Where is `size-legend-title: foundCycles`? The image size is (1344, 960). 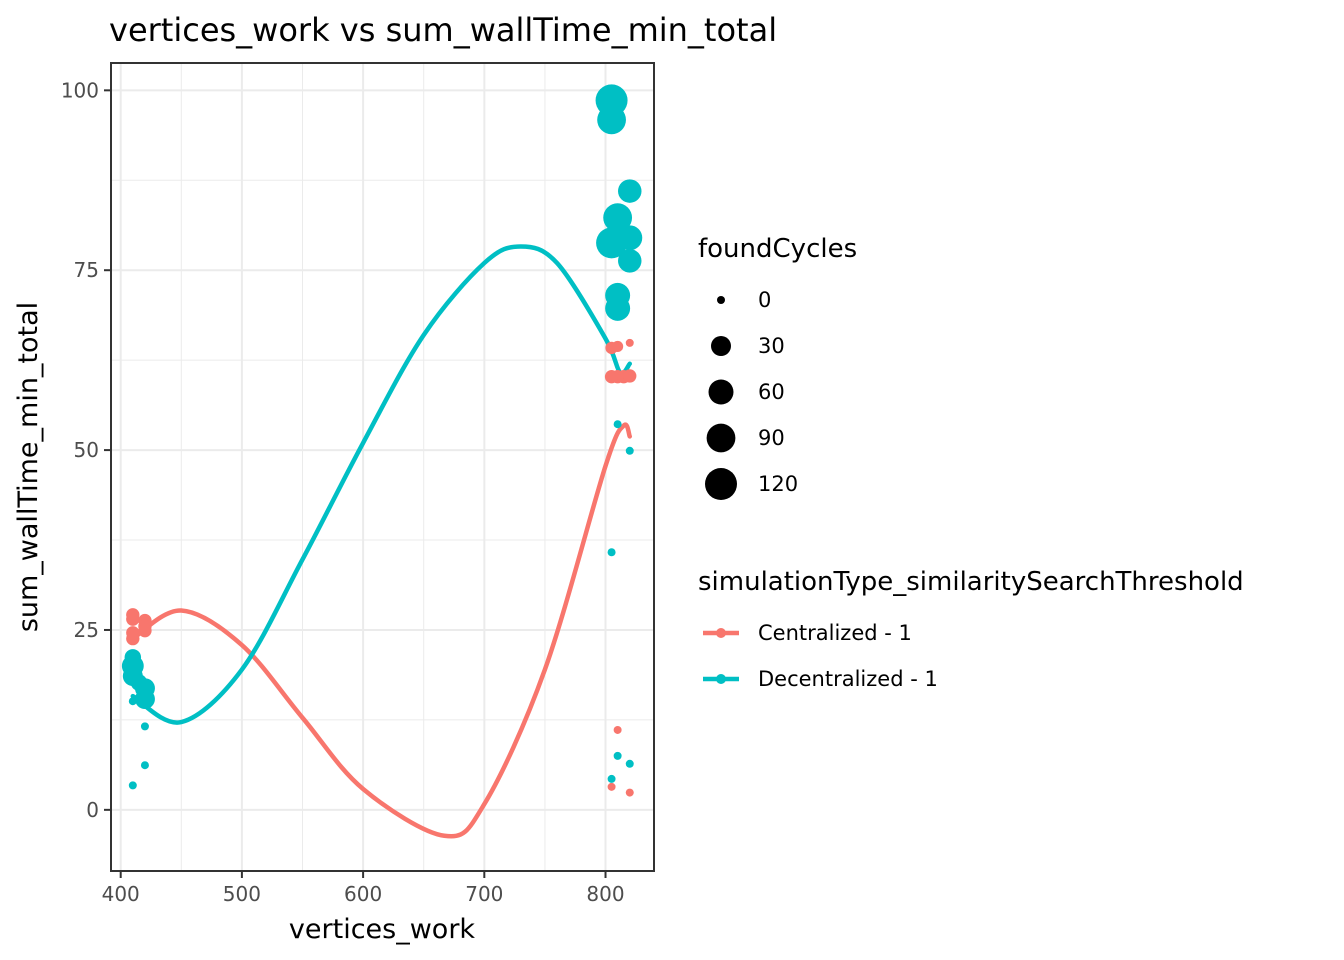 size-legend-title: foundCycles is located at coordinates (777, 249).